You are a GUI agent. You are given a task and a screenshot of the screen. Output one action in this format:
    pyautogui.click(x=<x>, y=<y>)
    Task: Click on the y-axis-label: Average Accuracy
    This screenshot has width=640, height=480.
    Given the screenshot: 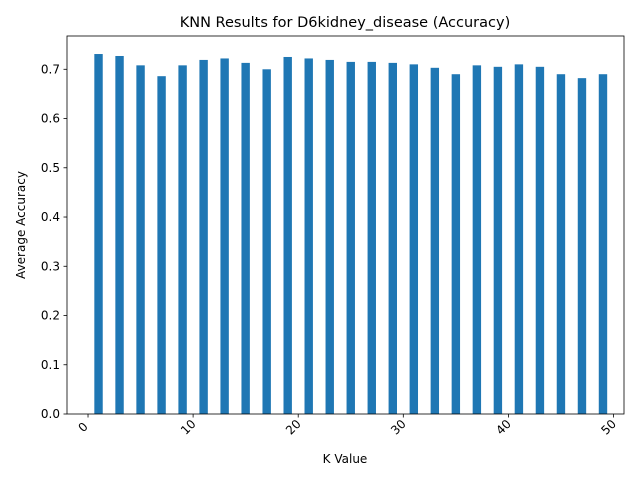 What is the action you would take?
    pyautogui.click(x=21, y=225)
    